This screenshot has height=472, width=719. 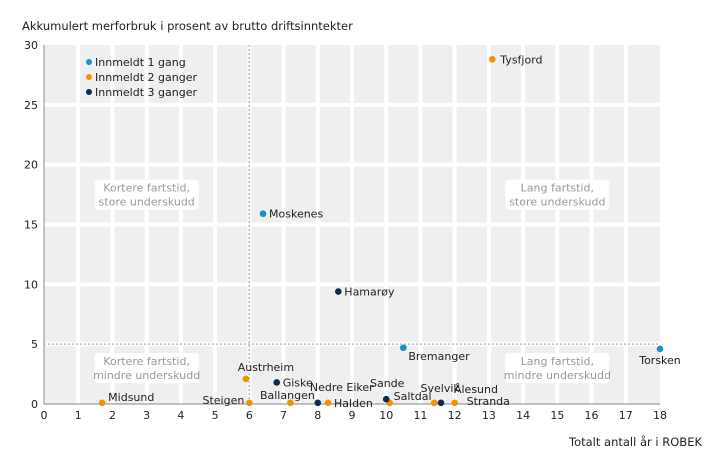 I want to click on legend-label: Innmeldt 3 ganger, so click(x=146, y=92).